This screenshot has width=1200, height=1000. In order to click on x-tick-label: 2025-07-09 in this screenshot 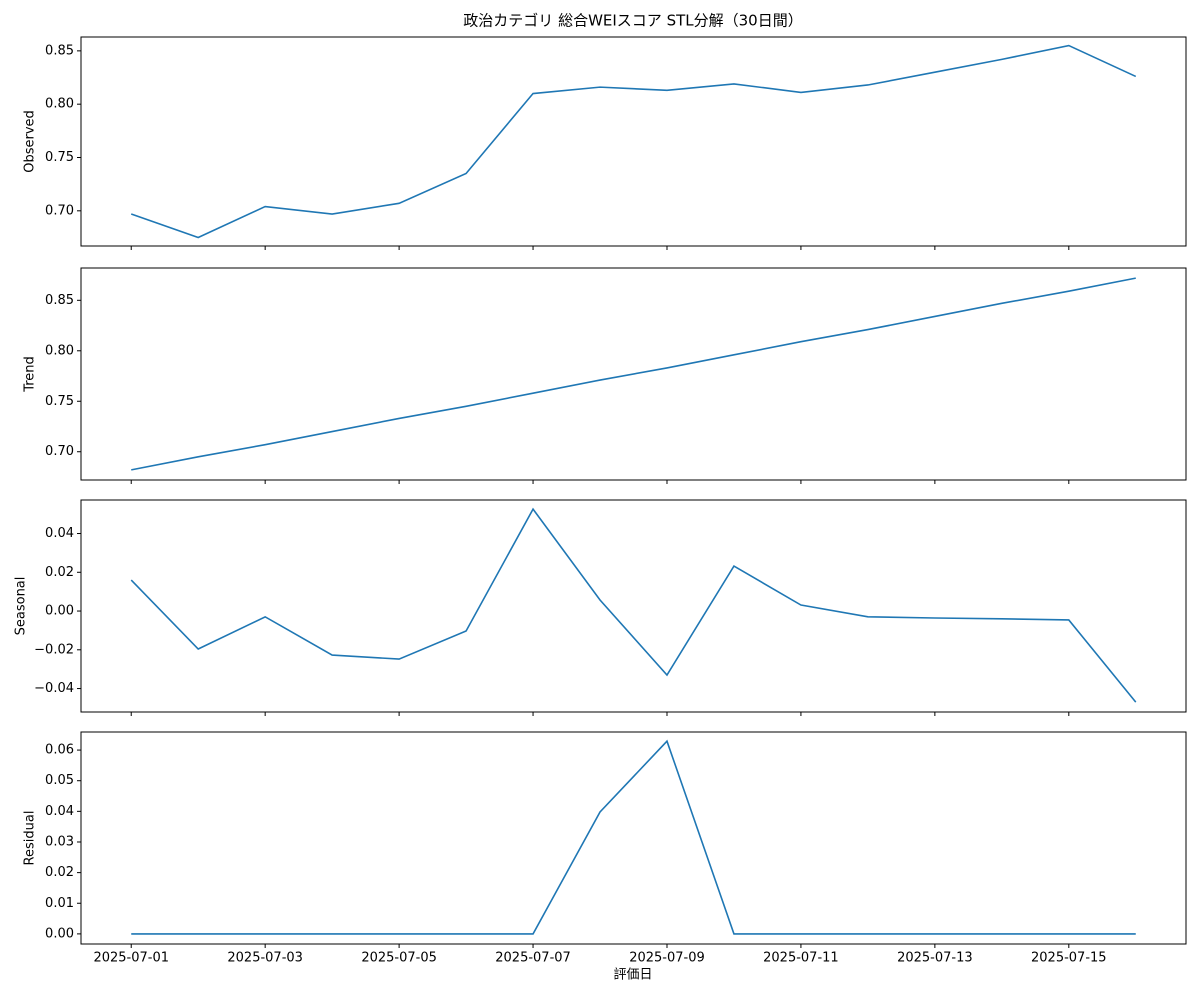, I will do `click(667, 958)`.